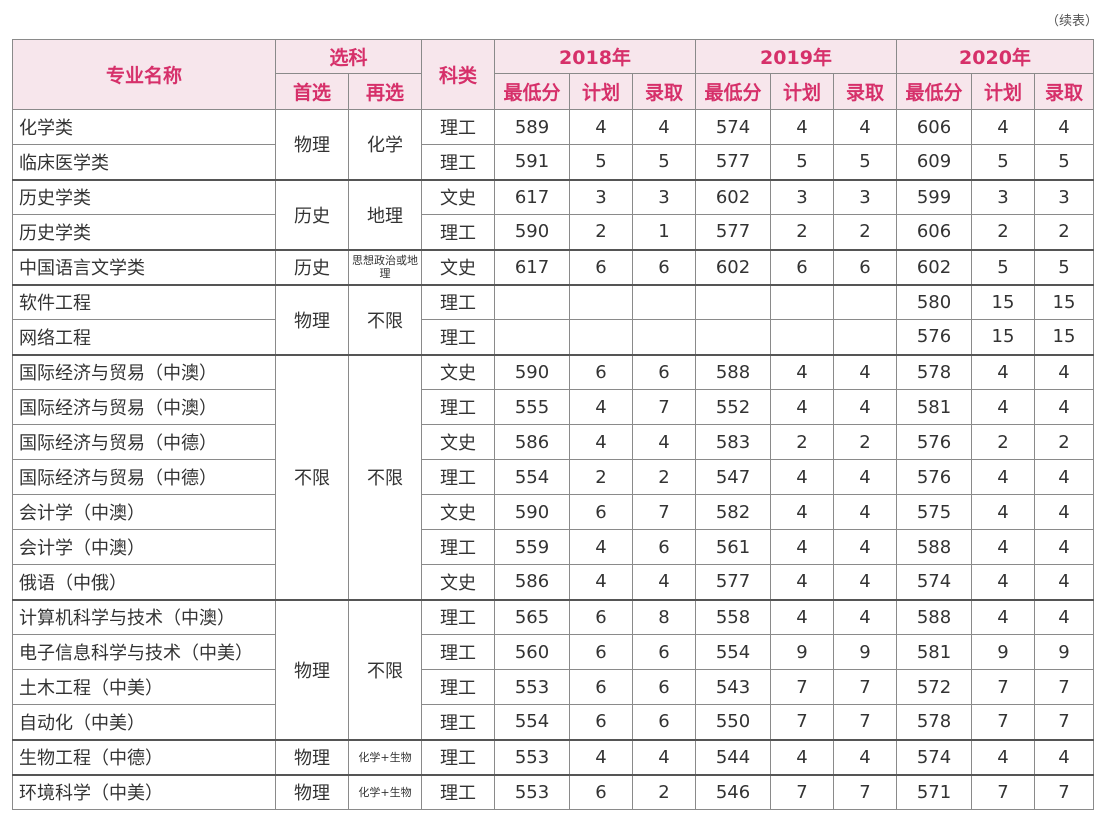  I want to click on table-row: 自动化（中美） 理工 554 6 6 550 7 7 578 7 7, so click(553, 722).